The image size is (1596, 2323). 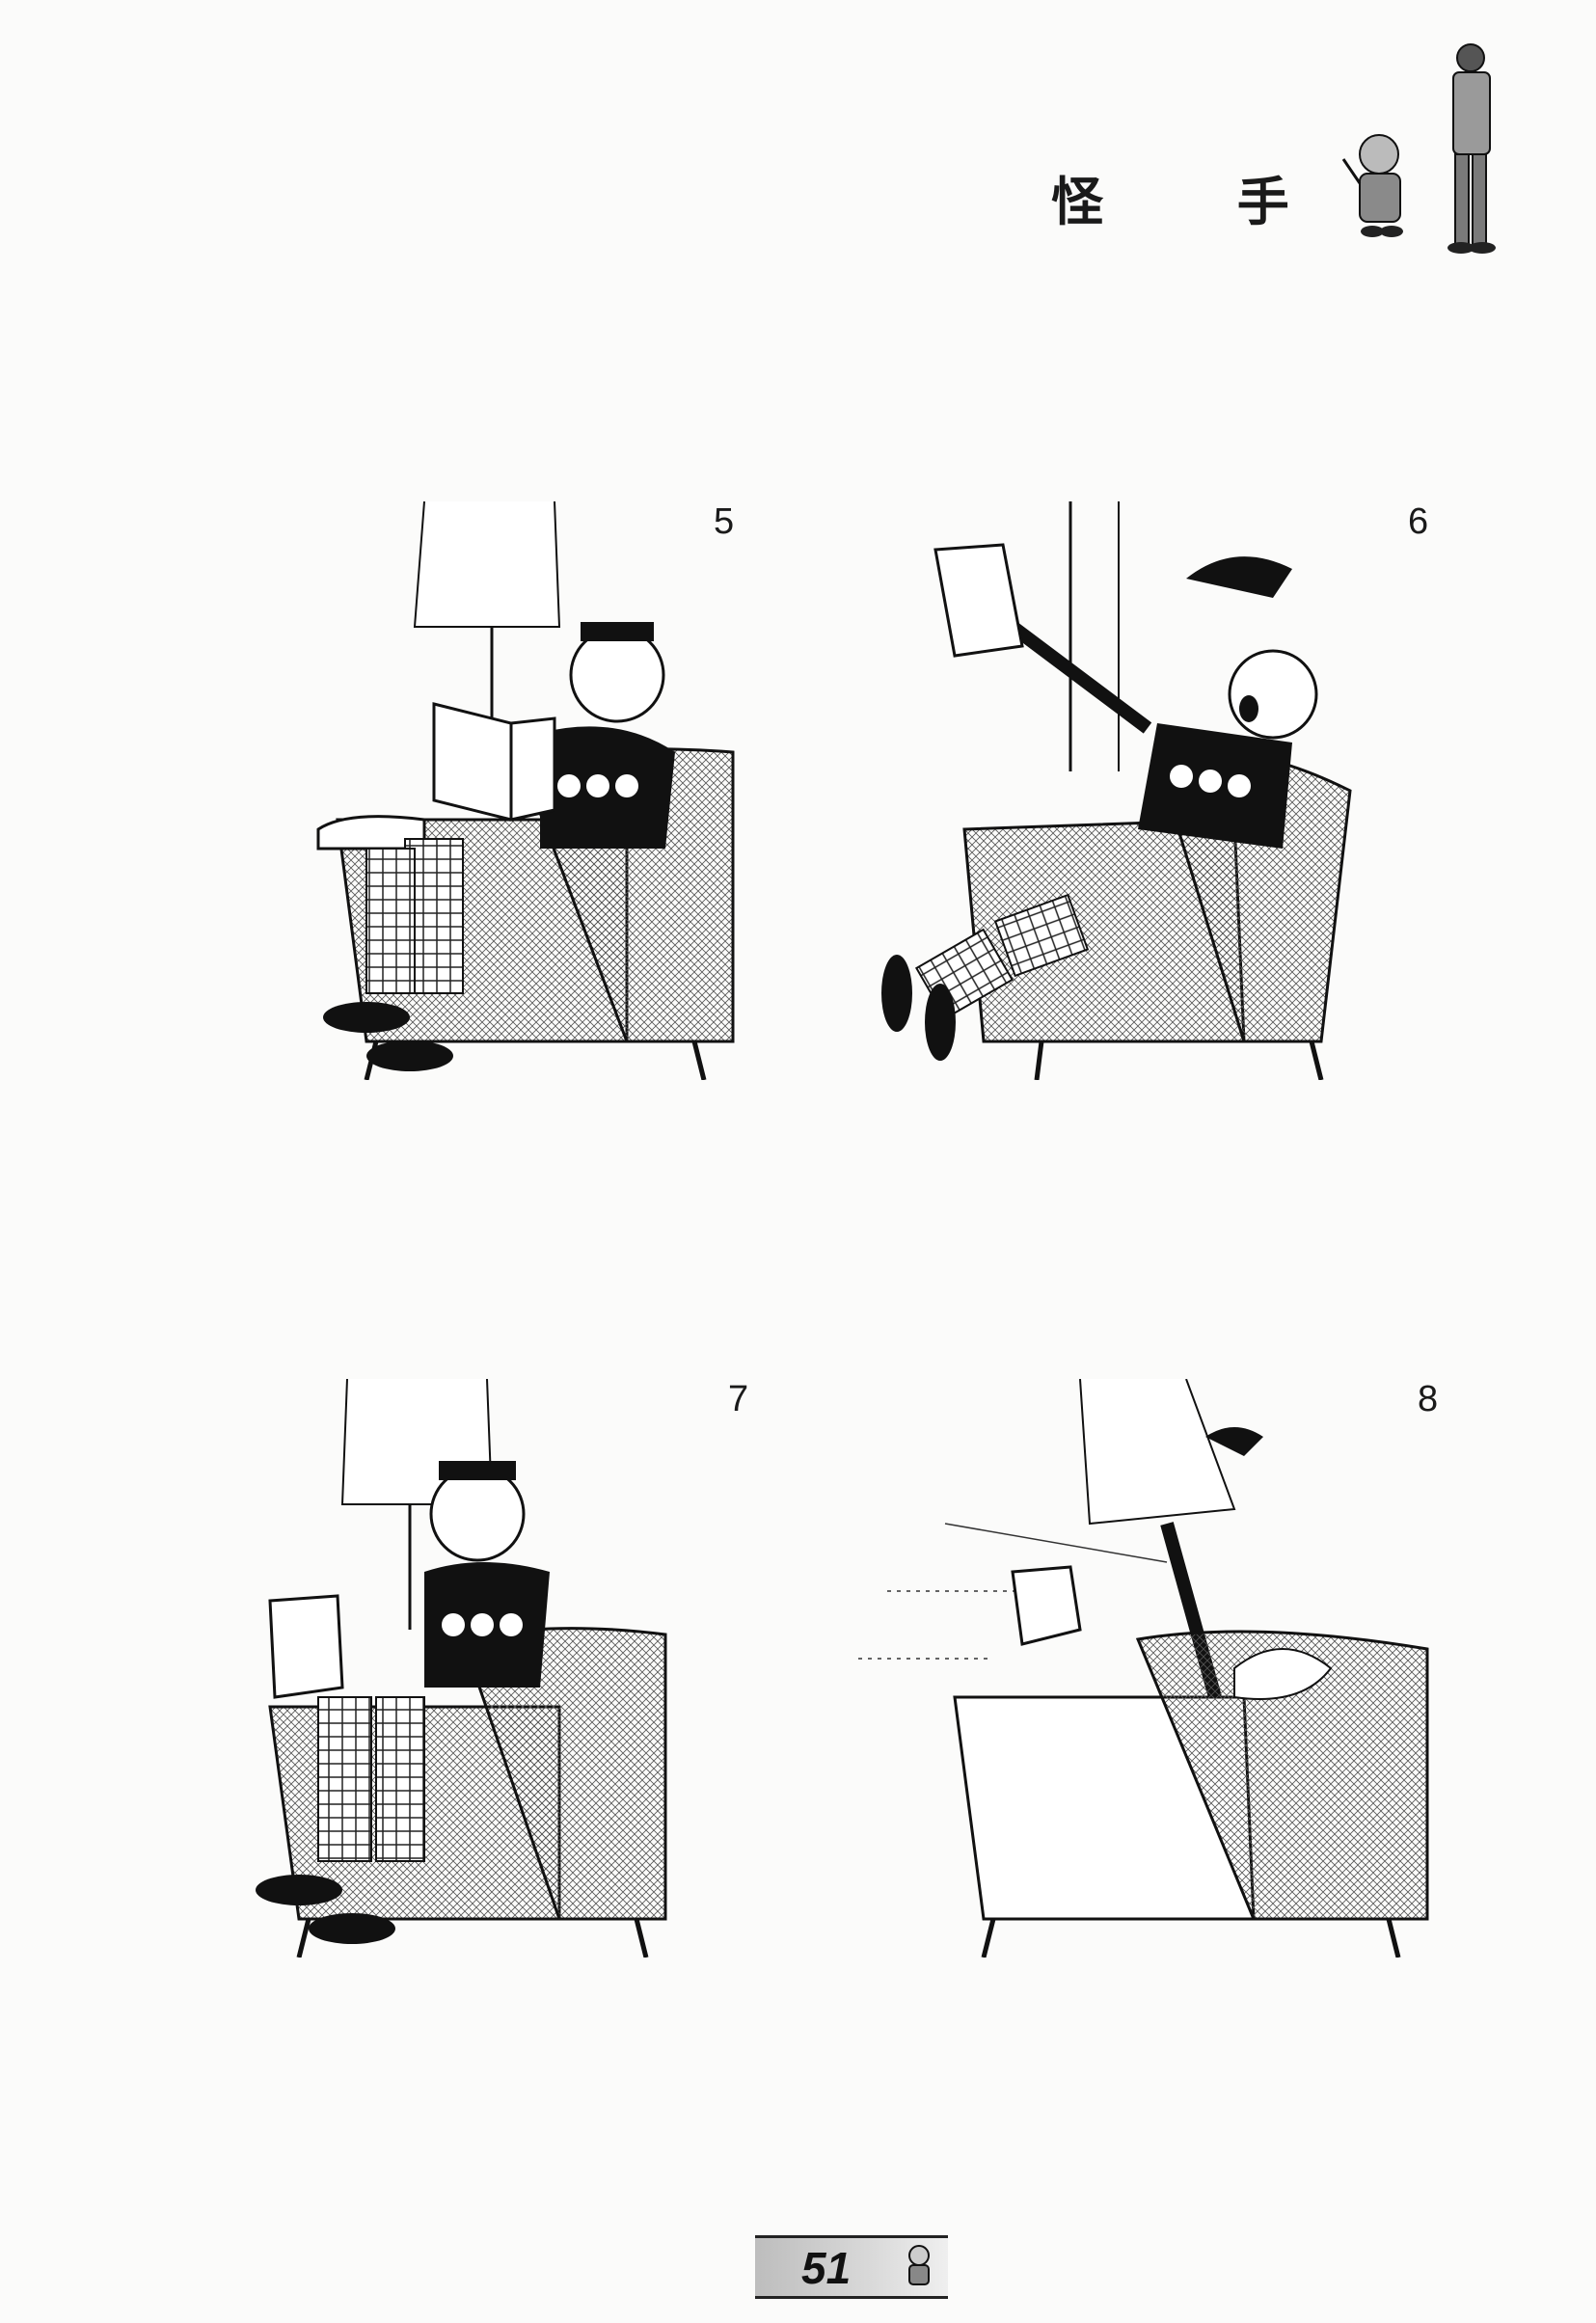 I want to click on panel-number: 6, so click(x=1418, y=521).